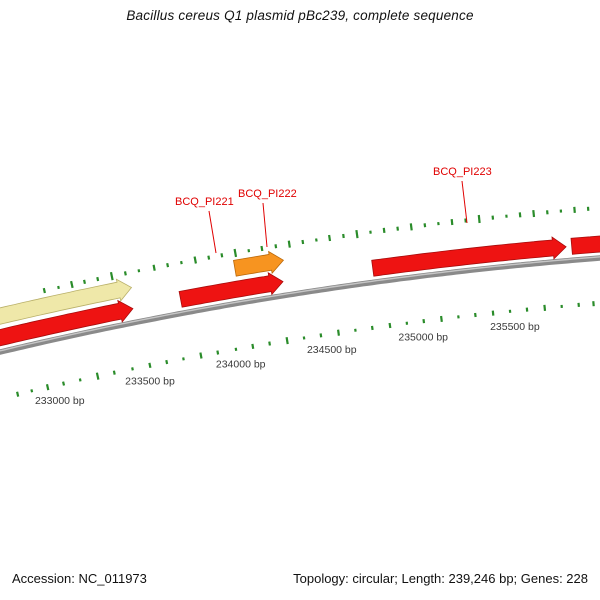  What do you see at coordinates (204, 202) in the screenshot?
I see `gene-label-BCQ_PI221: BCQ_PI221` at bounding box center [204, 202].